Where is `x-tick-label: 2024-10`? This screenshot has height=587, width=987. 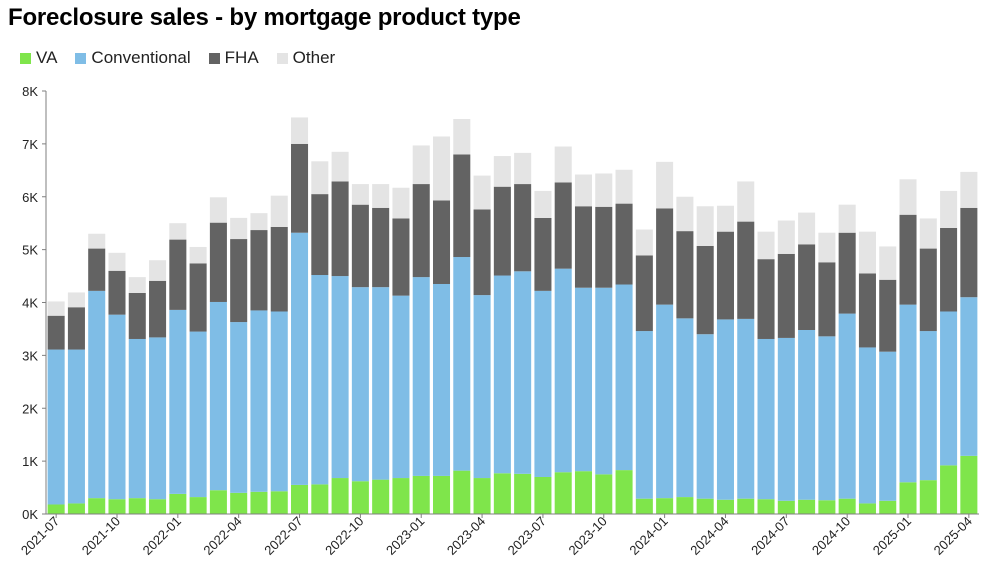 x-tick-label: 2024-10 is located at coordinates (831, 536).